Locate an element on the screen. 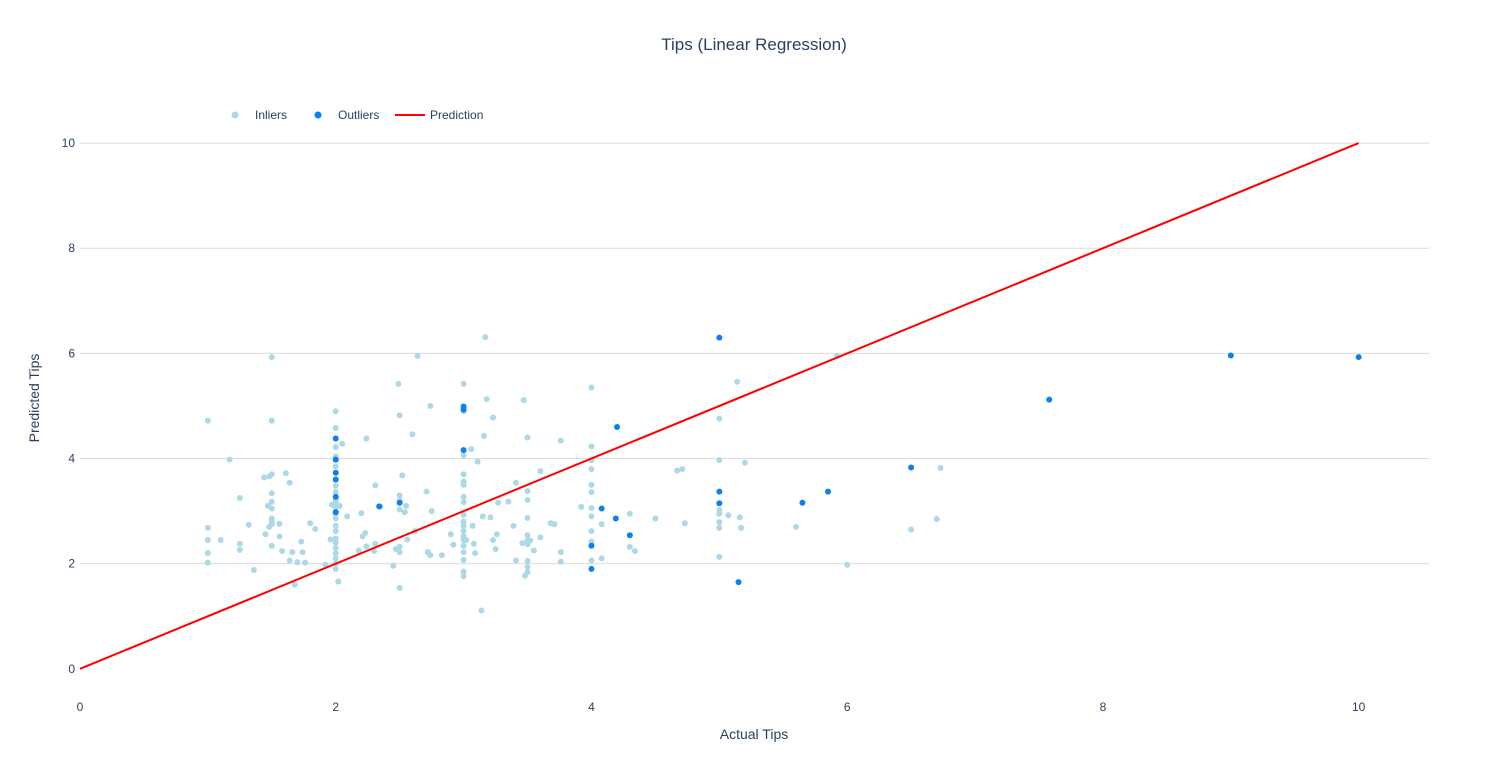 The width and height of the screenshot is (1509, 778). legend-item-outliers: Outliers is located at coordinates (347, 115).